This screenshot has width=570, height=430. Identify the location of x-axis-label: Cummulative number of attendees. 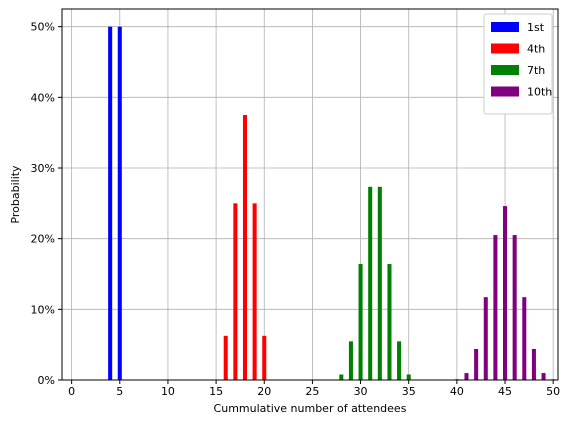
(310, 408).